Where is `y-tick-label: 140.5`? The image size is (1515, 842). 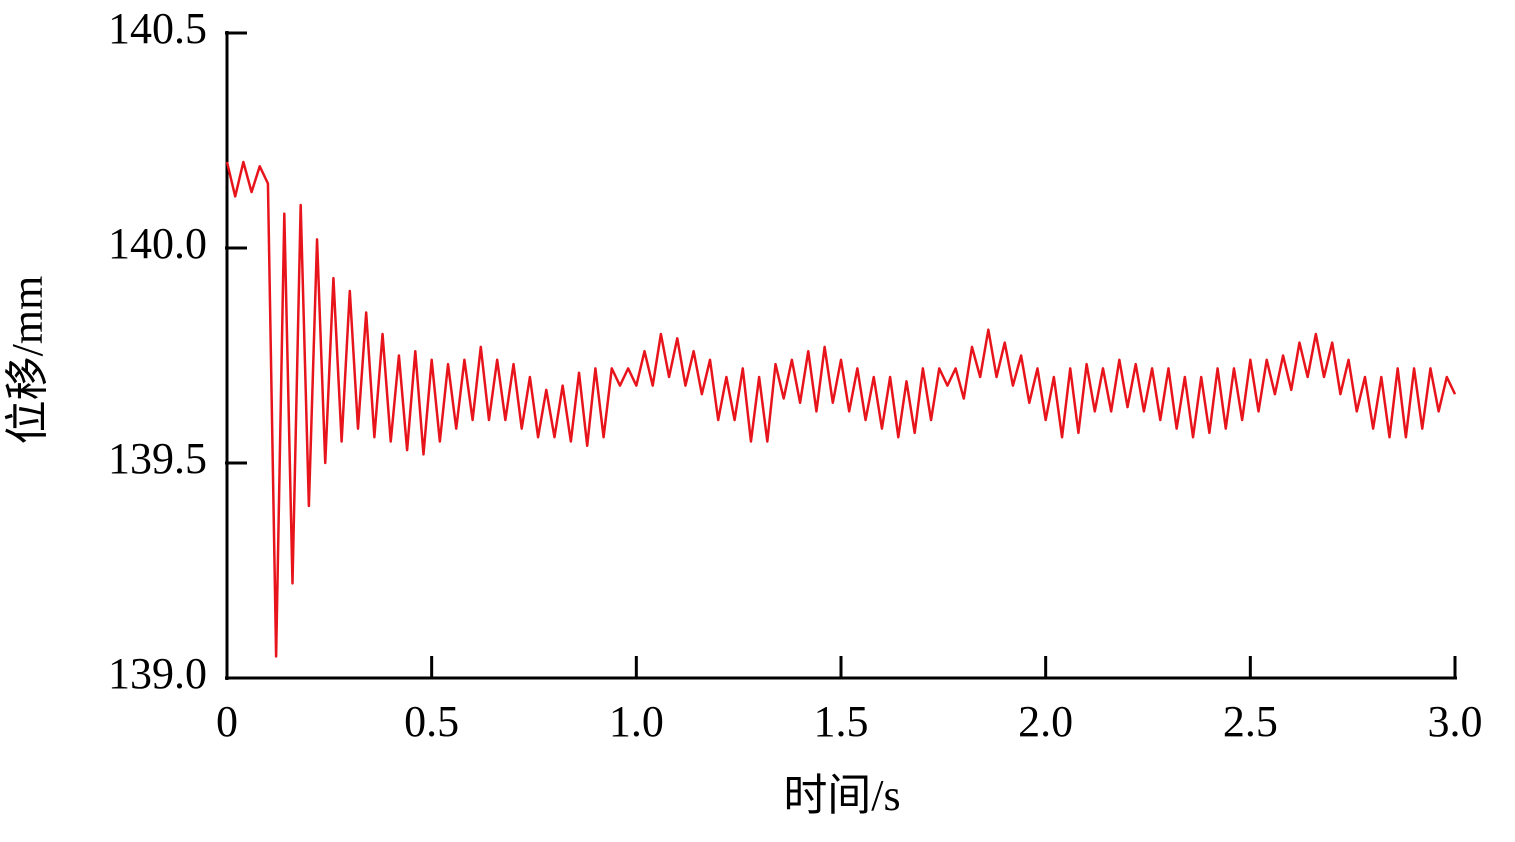 y-tick-label: 140.5 is located at coordinates (157, 28).